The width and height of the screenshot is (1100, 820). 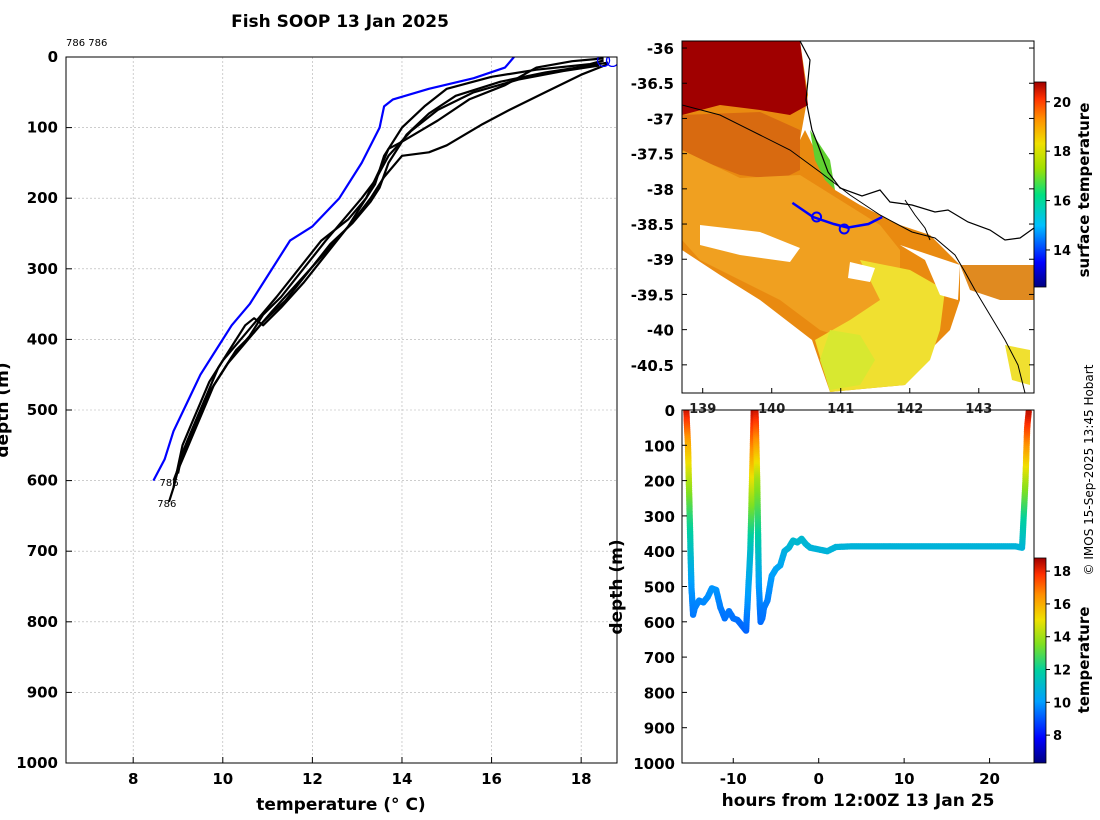 What do you see at coordinates (340, 805) in the screenshot?
I see `profile-x-axis-label: temperature (° C)` at bounding box center [340, 805].